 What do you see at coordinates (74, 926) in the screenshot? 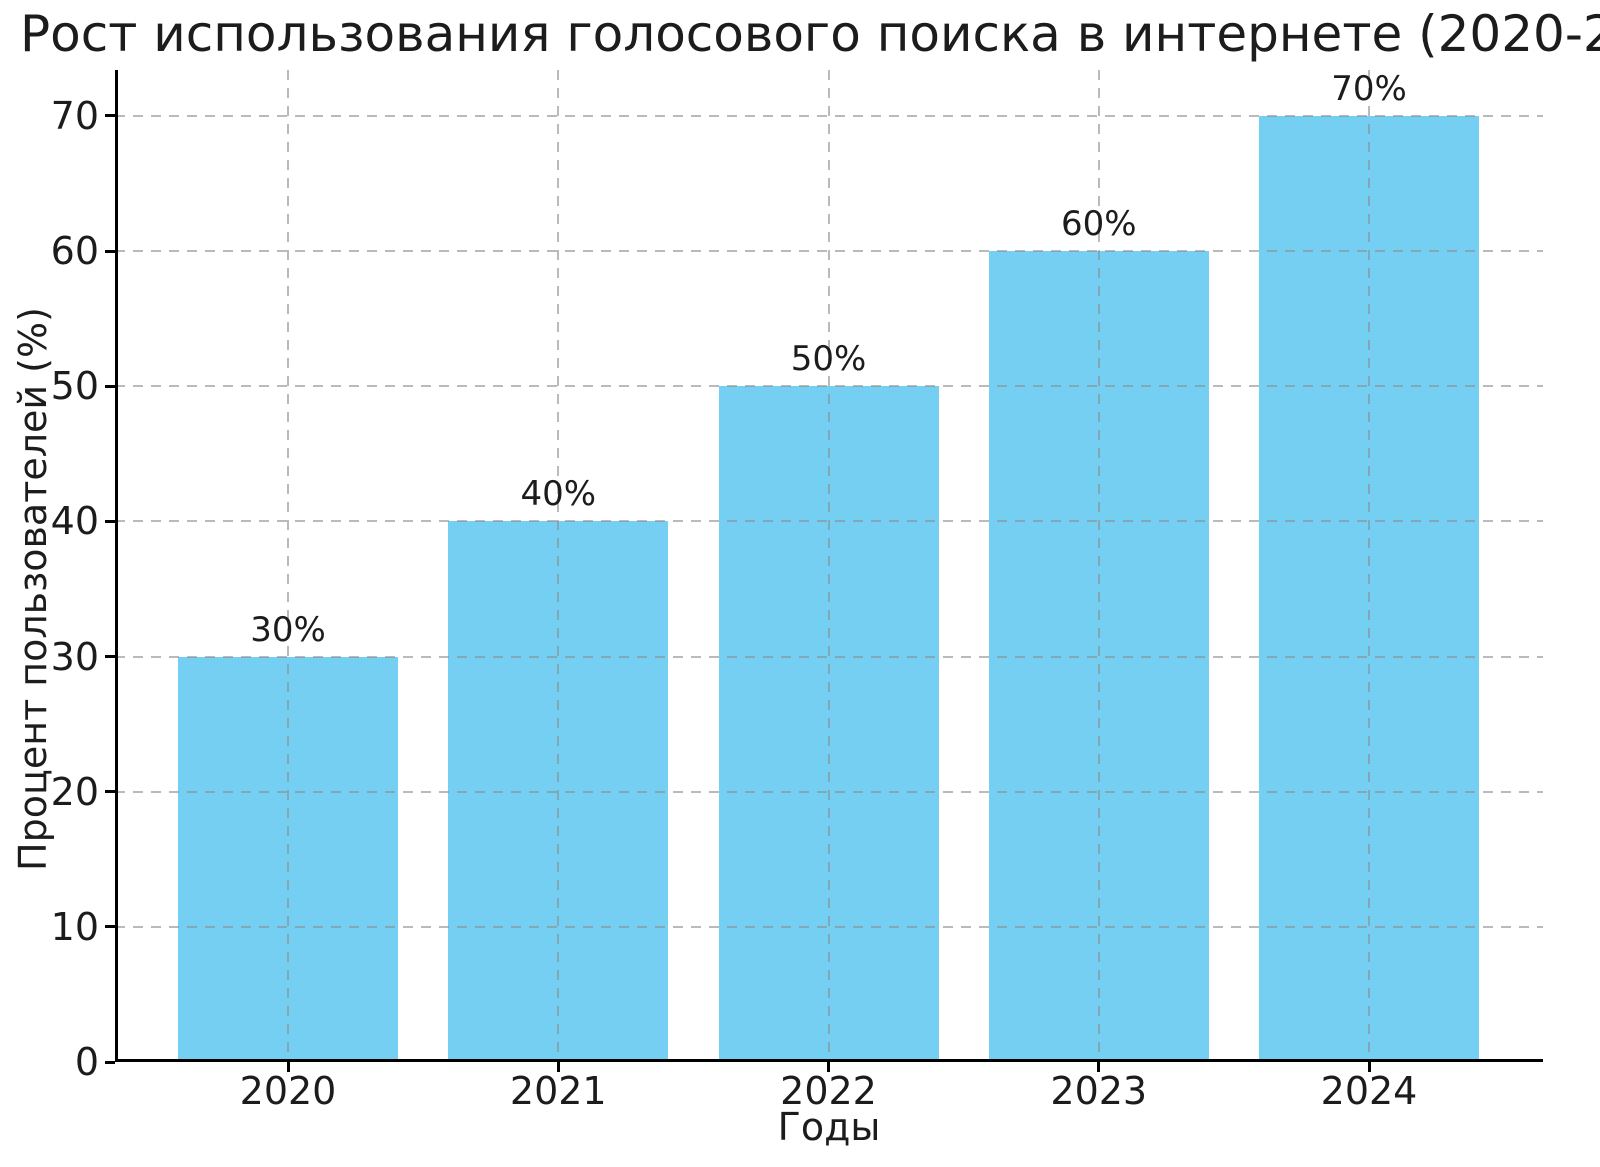
I see `y-tick-label: 10` at bounding box center [74, 926].